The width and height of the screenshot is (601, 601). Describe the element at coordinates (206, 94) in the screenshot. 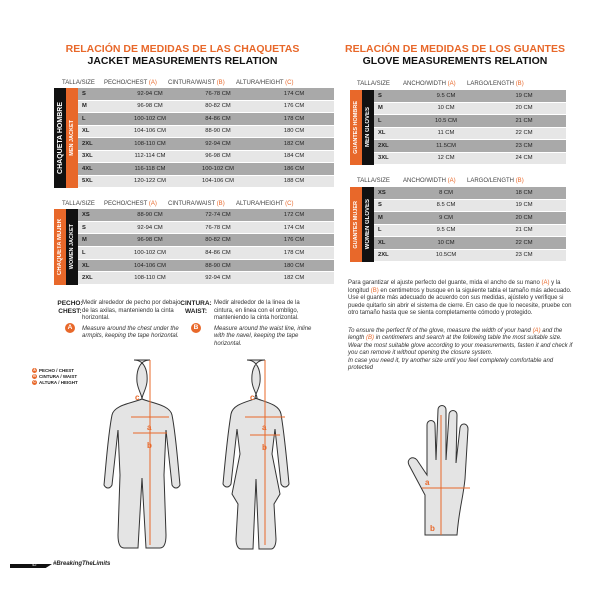

I see `table-row: S 92-94 CM 76-78 CM 174 CM` at that location.